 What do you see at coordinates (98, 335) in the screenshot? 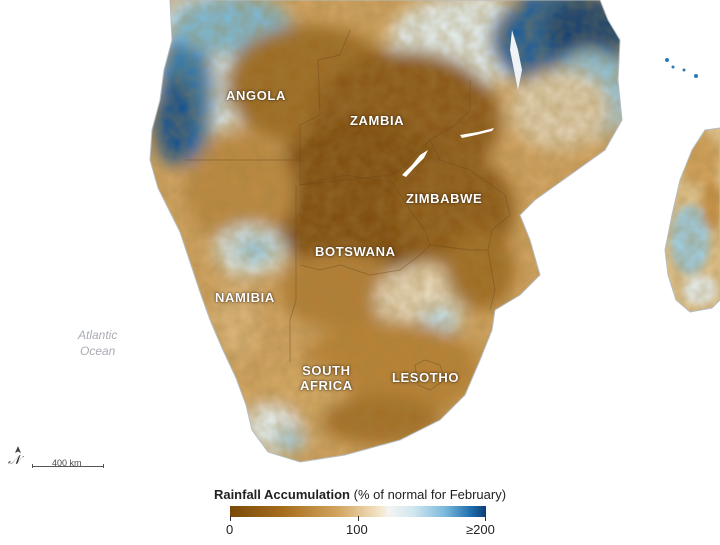
I see `ocean-label-line1: Atlantic` at bounding box center [98, 335].